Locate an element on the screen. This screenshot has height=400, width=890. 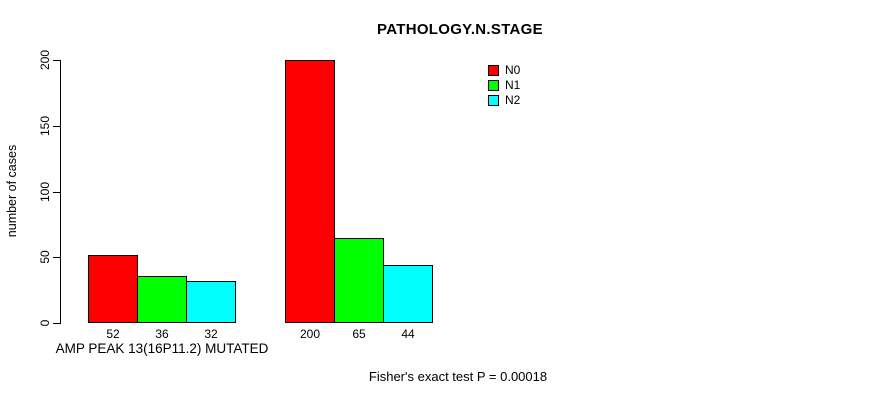
x-axis-group-label: AMP PEAK 13(16P11.2) MUTATED is located at coordinates (162, 348).